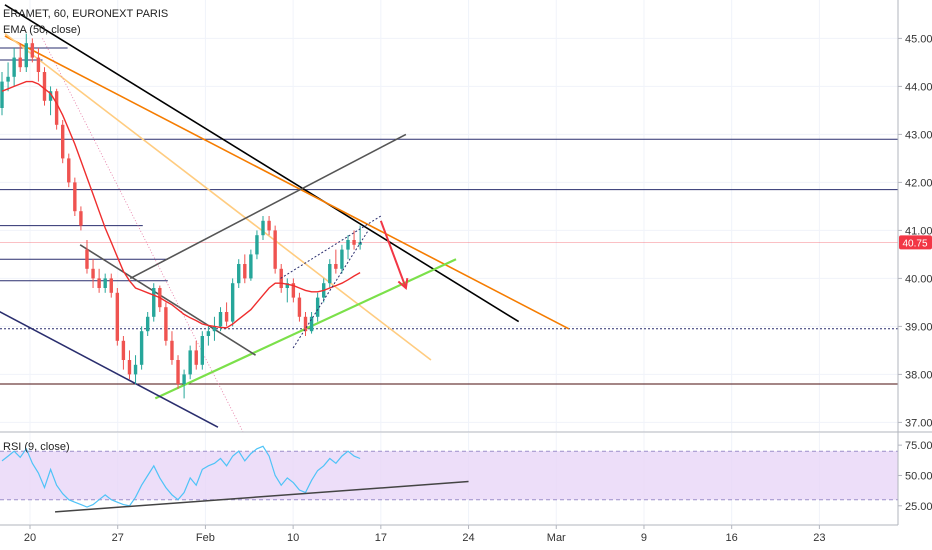  Describe the element at coordinates (918, 87) in the screenshot. I see `price-tick-label: 44.00` at that location.